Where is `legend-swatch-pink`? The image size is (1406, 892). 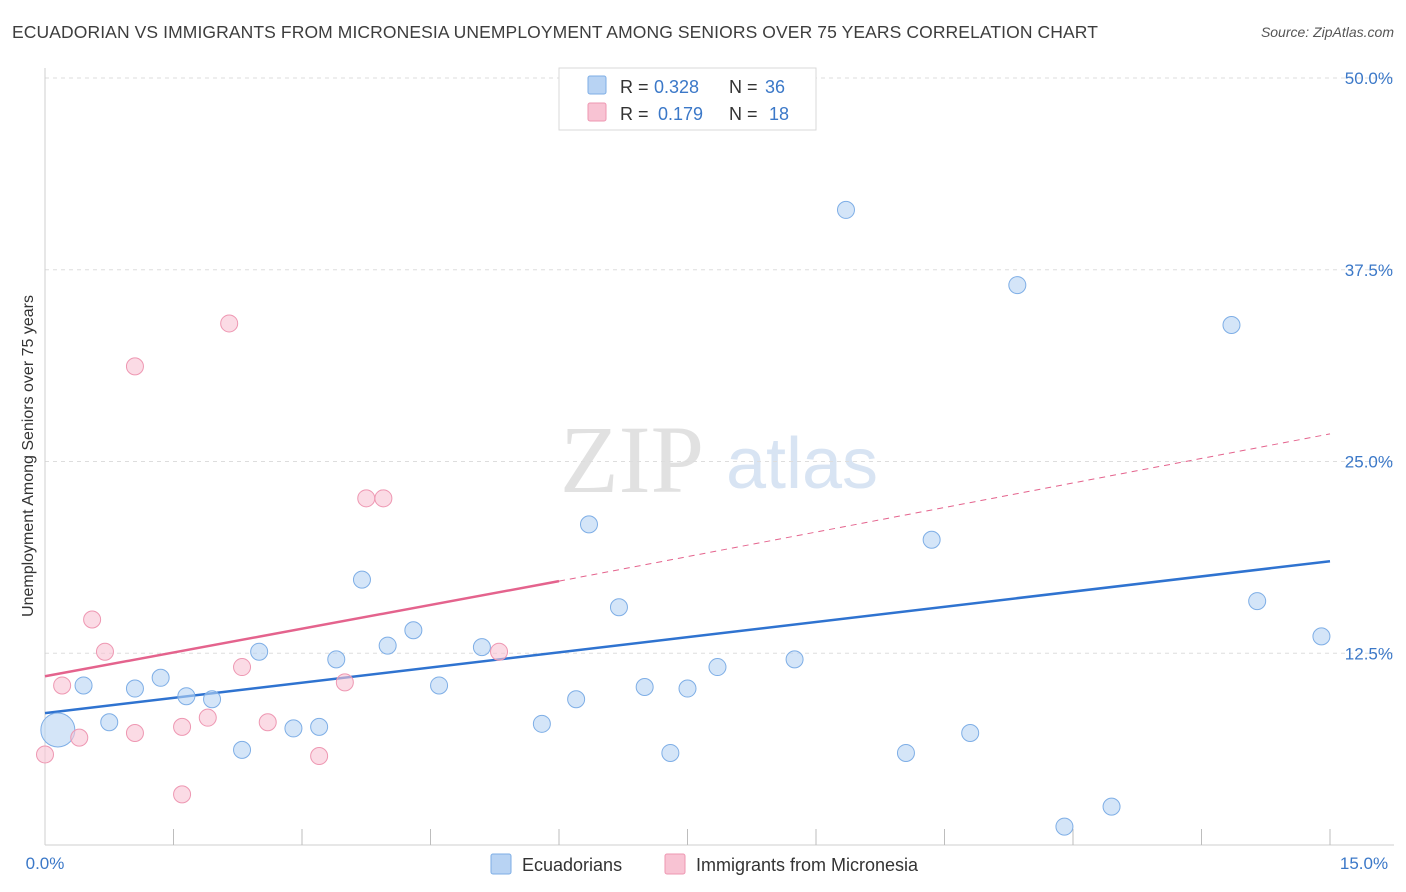 legend-swatch-pink is located at coordinates (597, 112).